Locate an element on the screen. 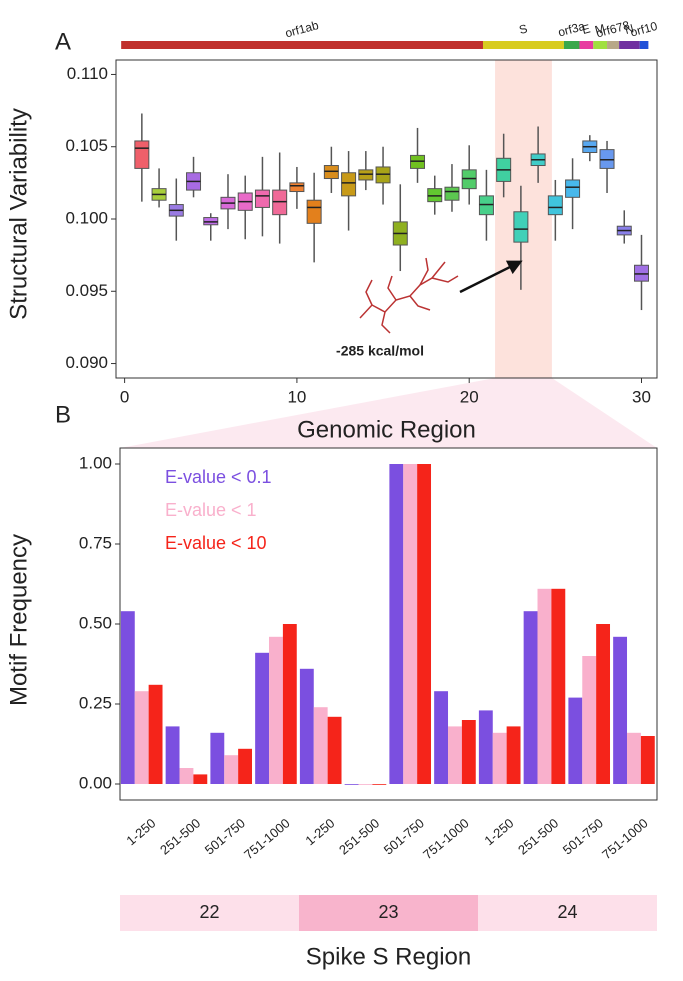  y-tick-label: 0.75 is located at coordinates (95, 542).